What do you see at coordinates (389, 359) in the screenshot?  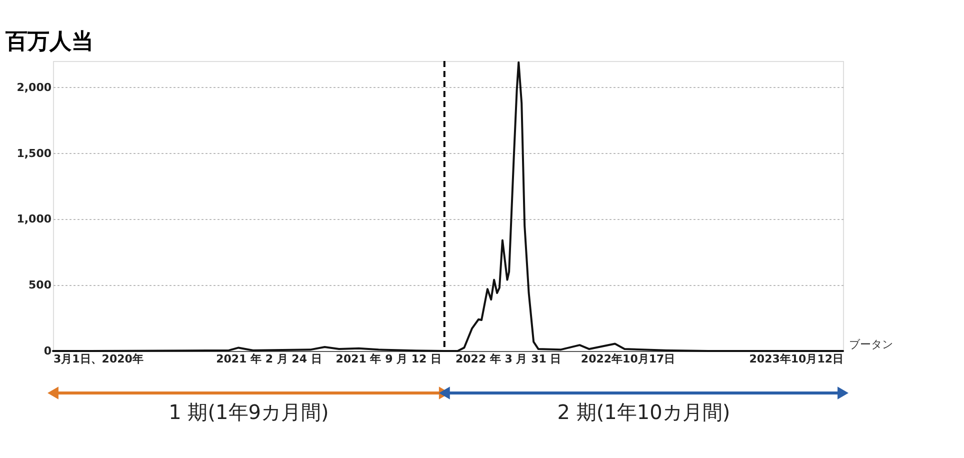 I see `x-tick-label: 2021 年 9 月 12 日` at bounding box center [389, 359].